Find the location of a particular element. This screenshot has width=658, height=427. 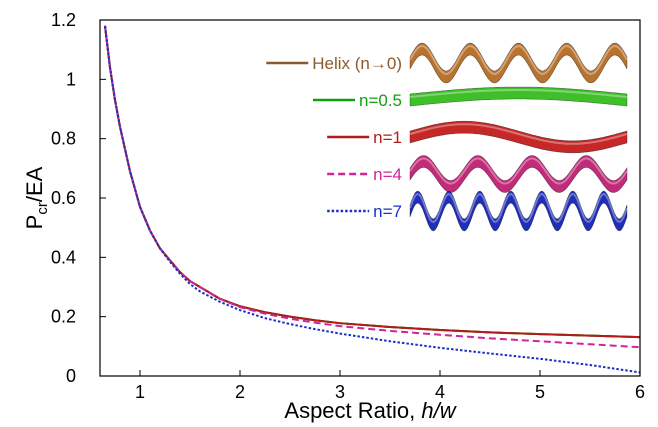

y-tick-label: 1 is located at coordinates (71, 79).